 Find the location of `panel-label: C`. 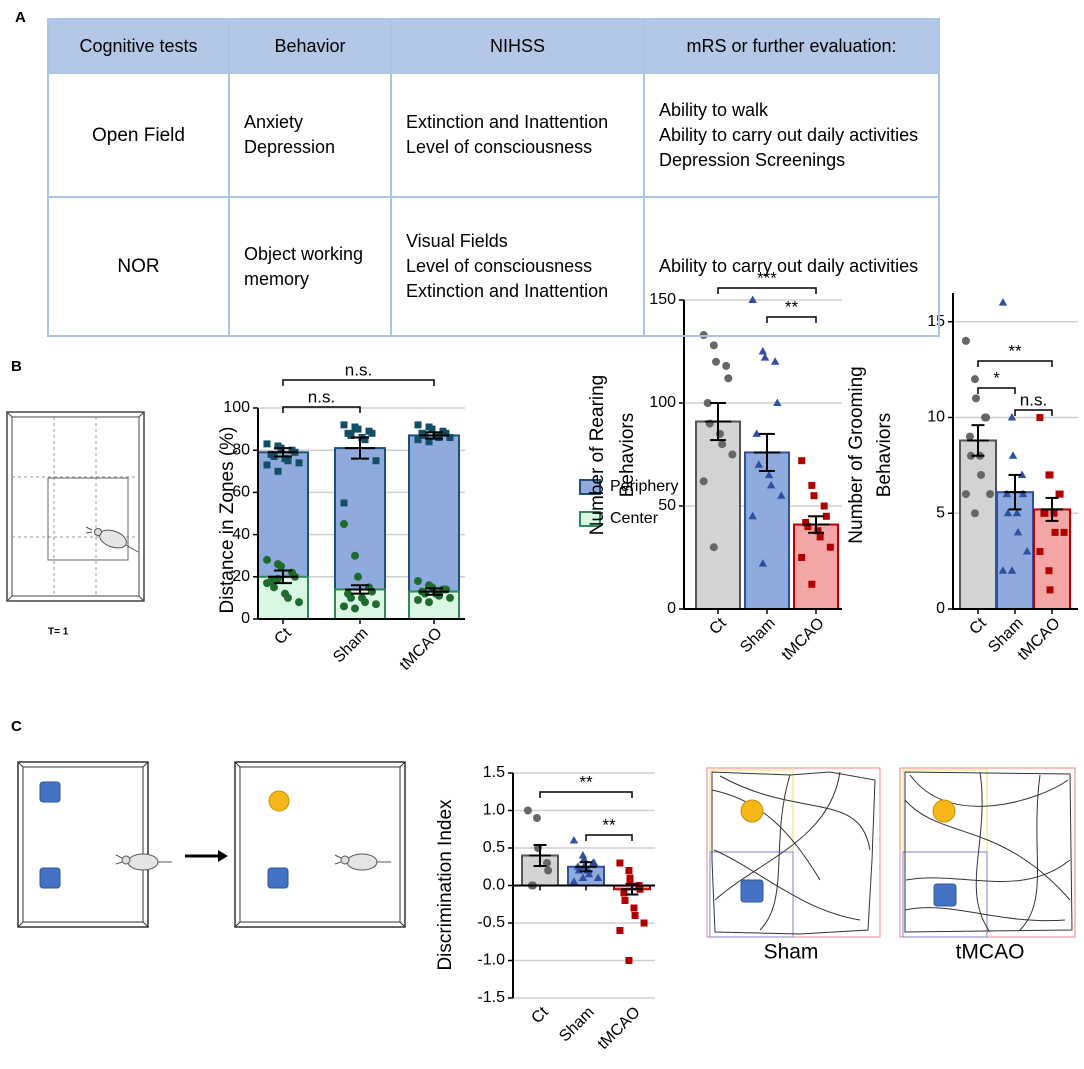

panel-label: C is located at coordinates (16, 726).